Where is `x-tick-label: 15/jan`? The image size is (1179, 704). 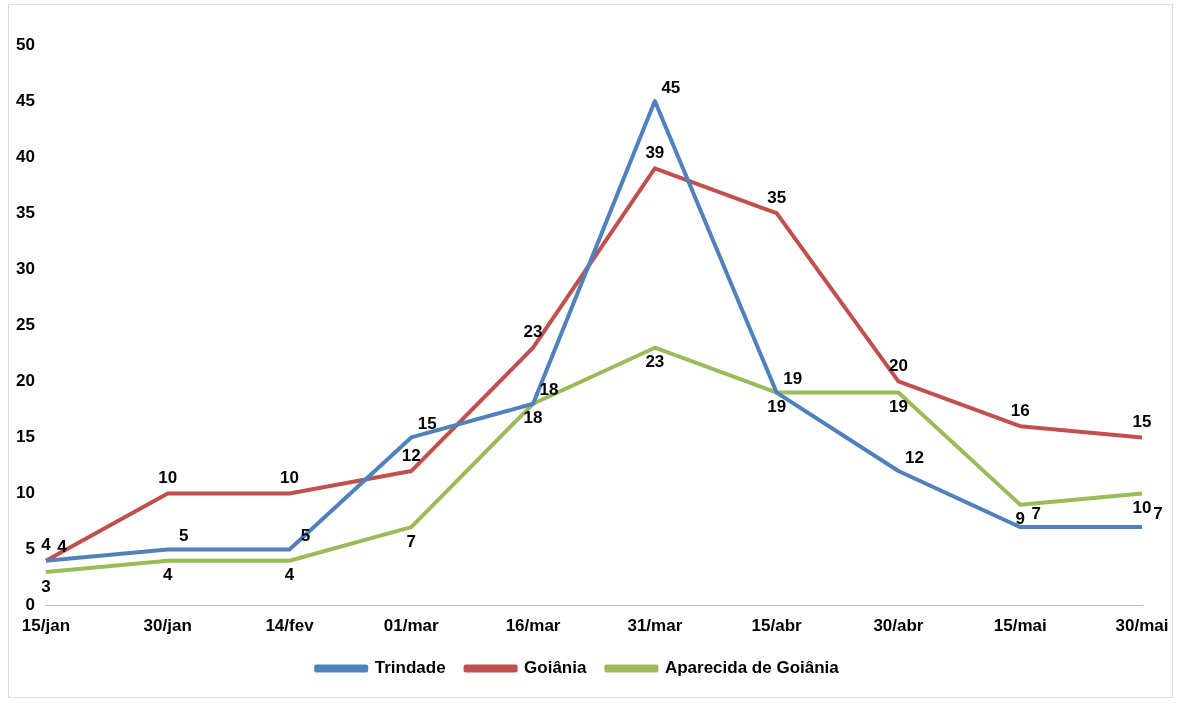 x-tick-label: 15/jan is located at coordinates (46, 626).